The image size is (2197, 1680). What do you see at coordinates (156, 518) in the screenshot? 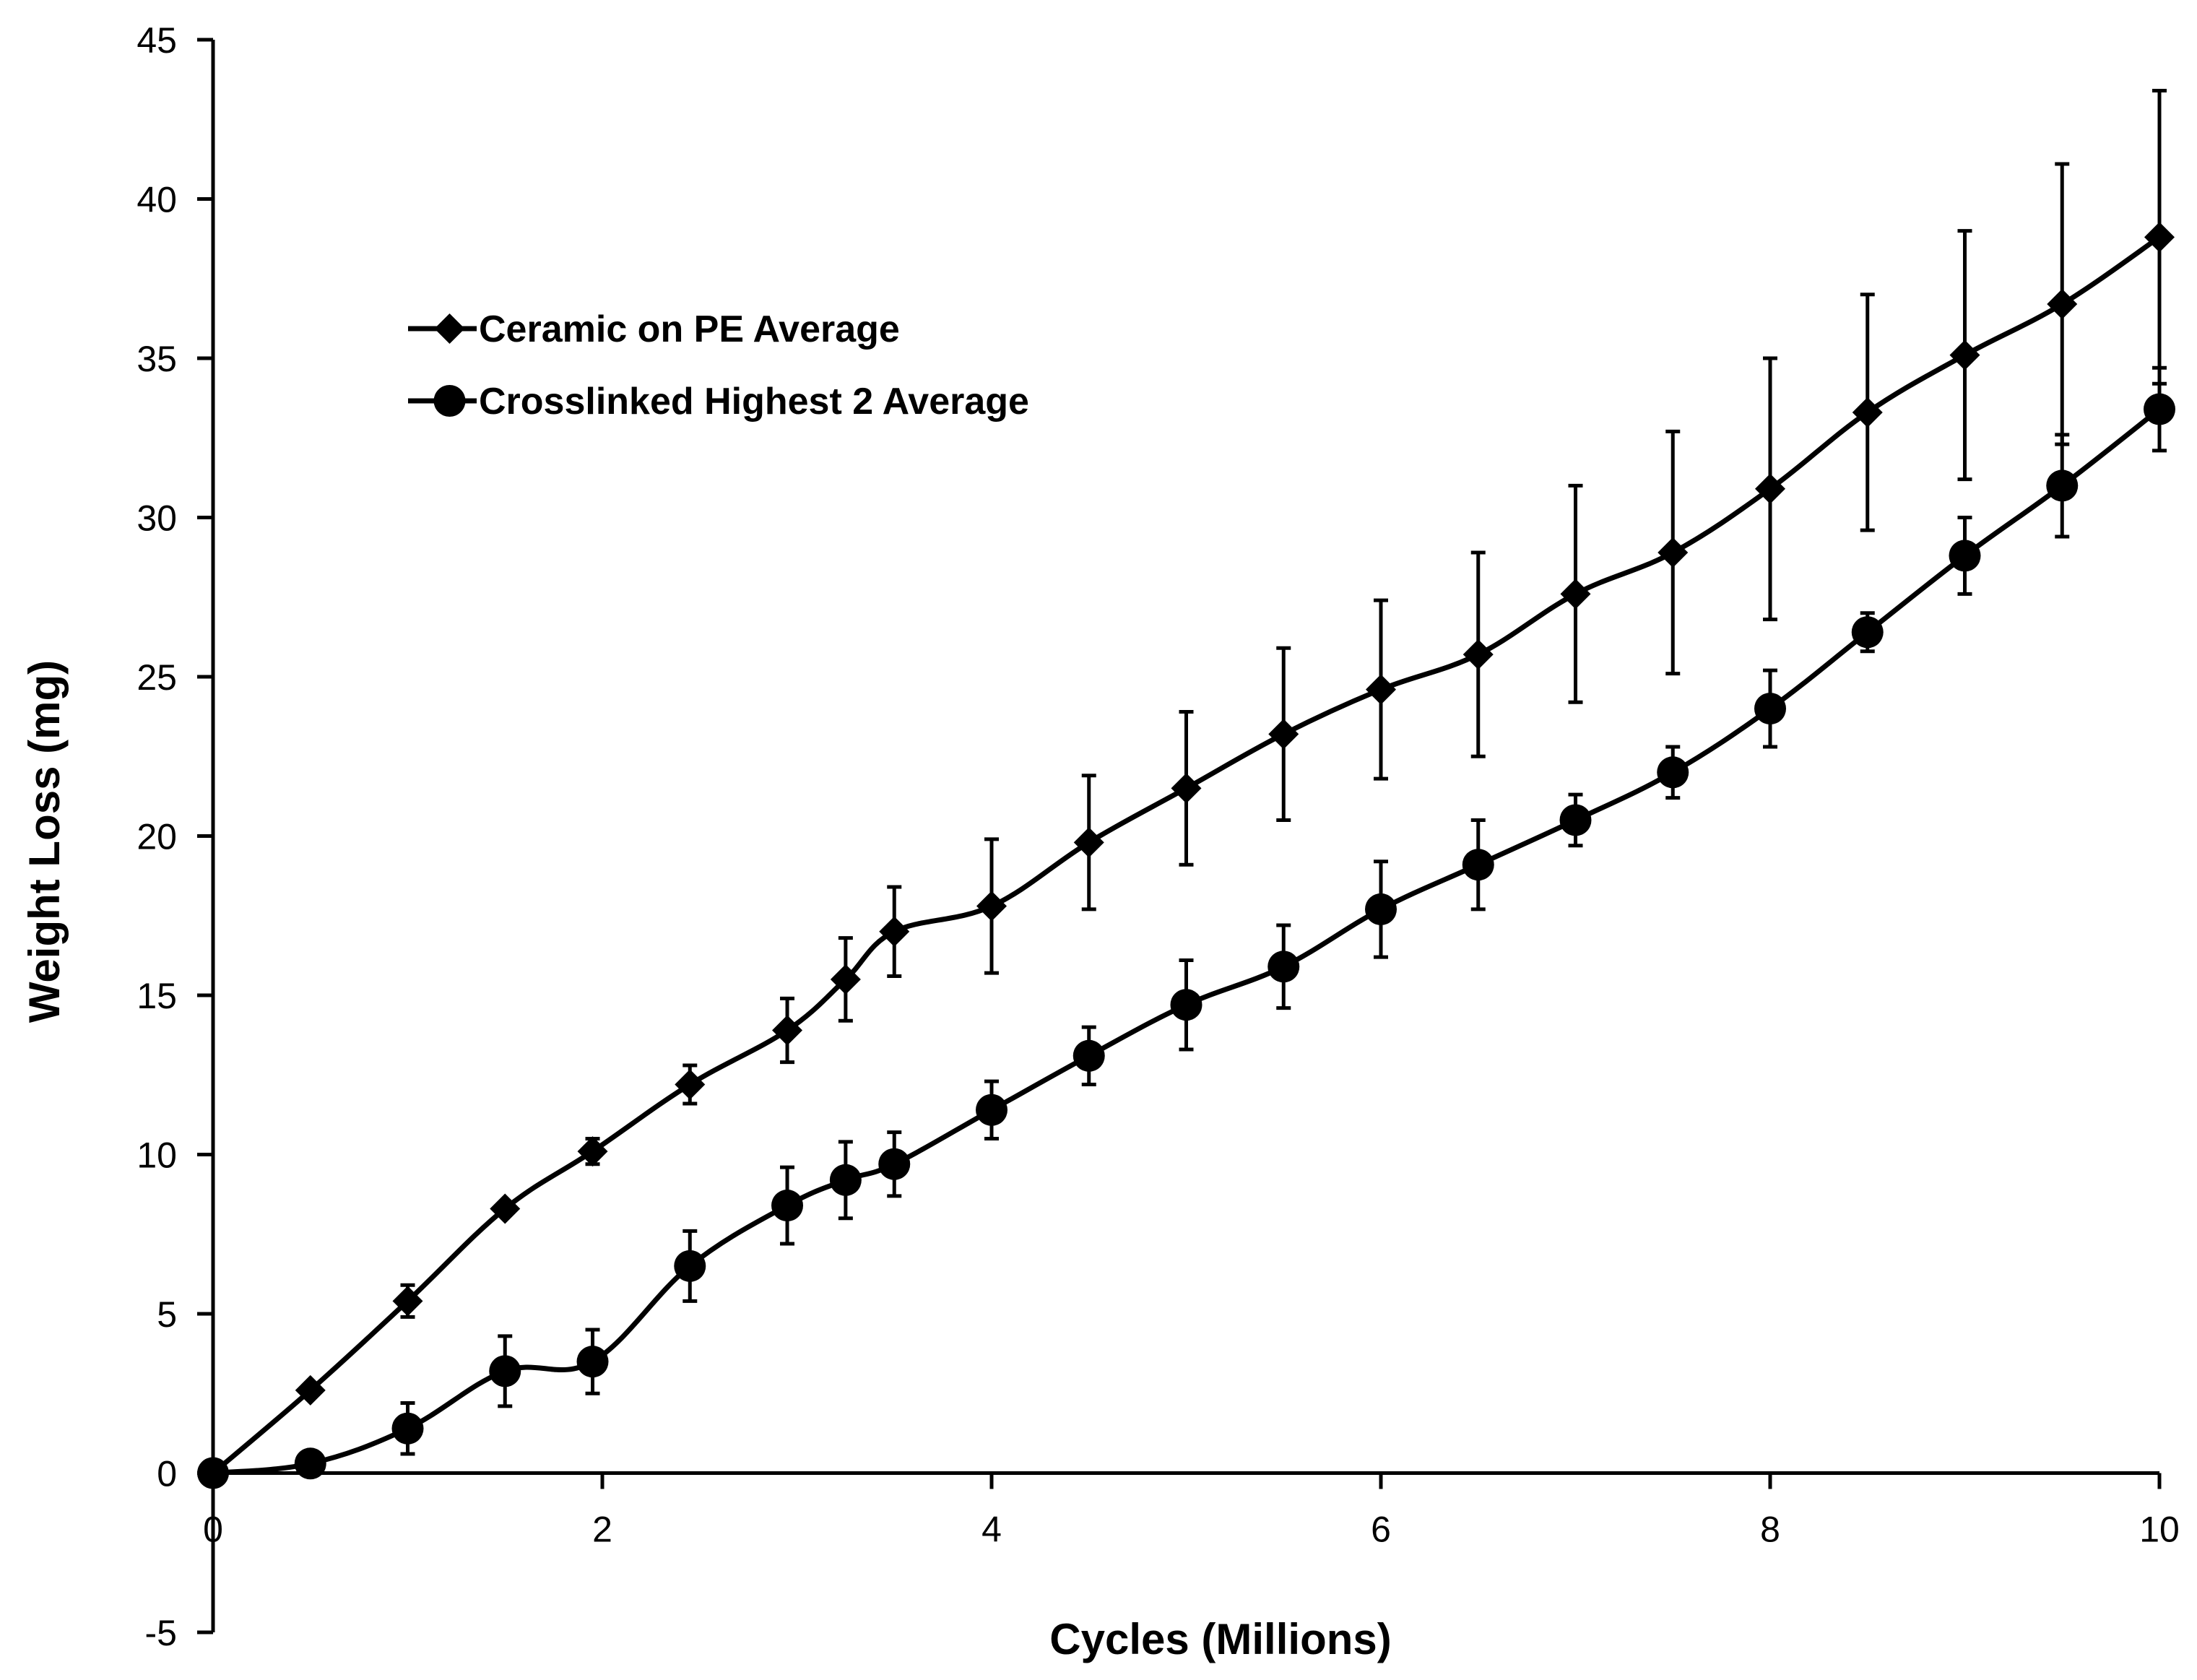
I see `y-tick-label: 30` at bounding box center [156, 518].